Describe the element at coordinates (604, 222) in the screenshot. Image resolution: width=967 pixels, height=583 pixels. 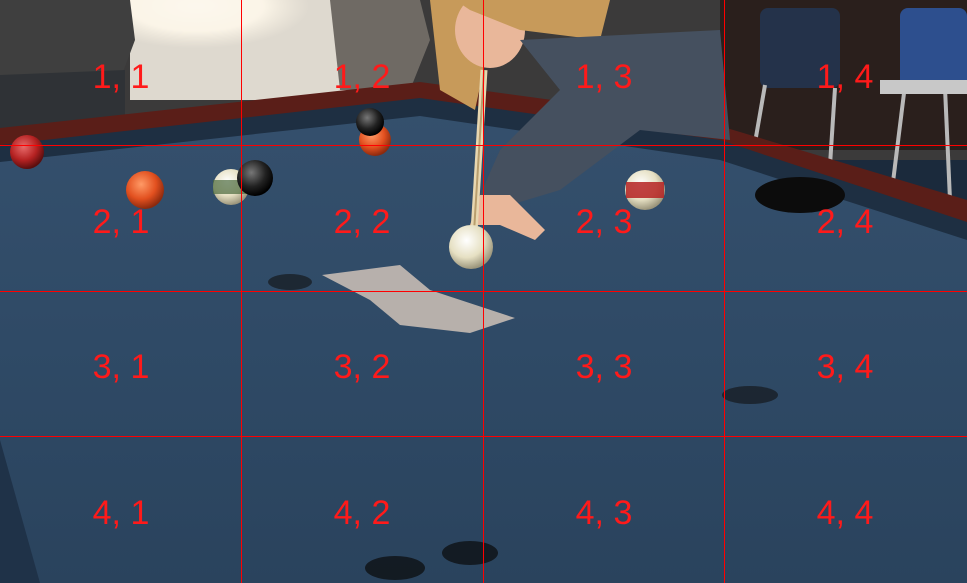
I see `grid-cell-label: 2, 3` at that location.